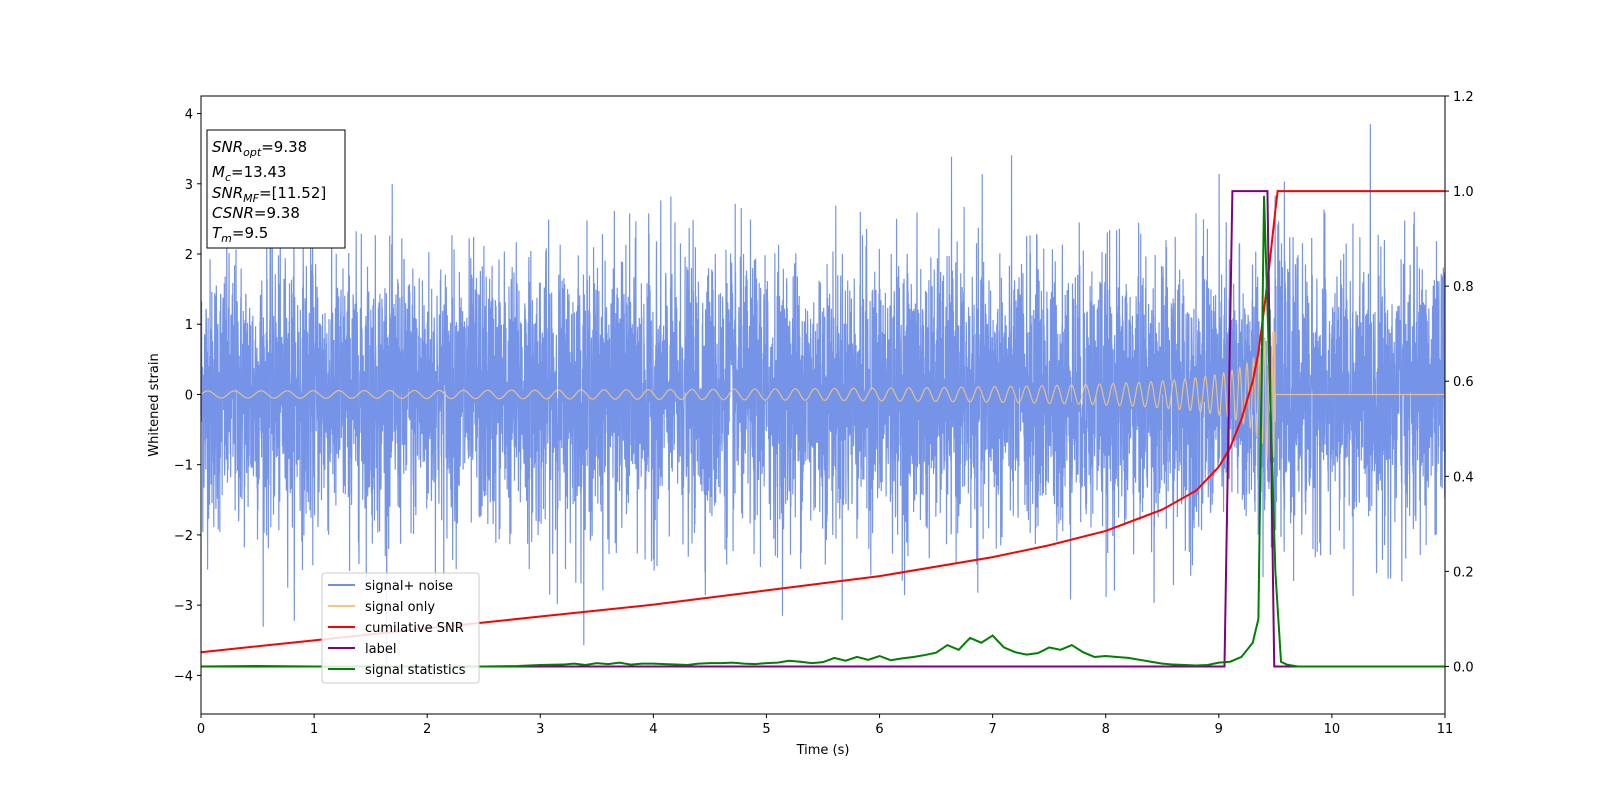  What do you see at coordinates (314, 729) in the screenshot?
I see `x-tick-label: 1` at bounding box center [314, 729].